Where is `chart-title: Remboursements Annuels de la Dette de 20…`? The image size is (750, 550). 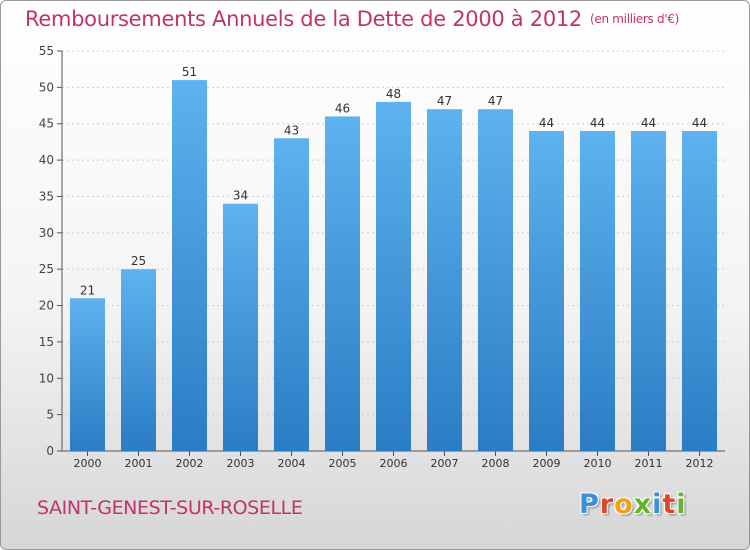 chart-title: Remboursements Annuels de la Dette de 20… is located at coordinates (352, 19).